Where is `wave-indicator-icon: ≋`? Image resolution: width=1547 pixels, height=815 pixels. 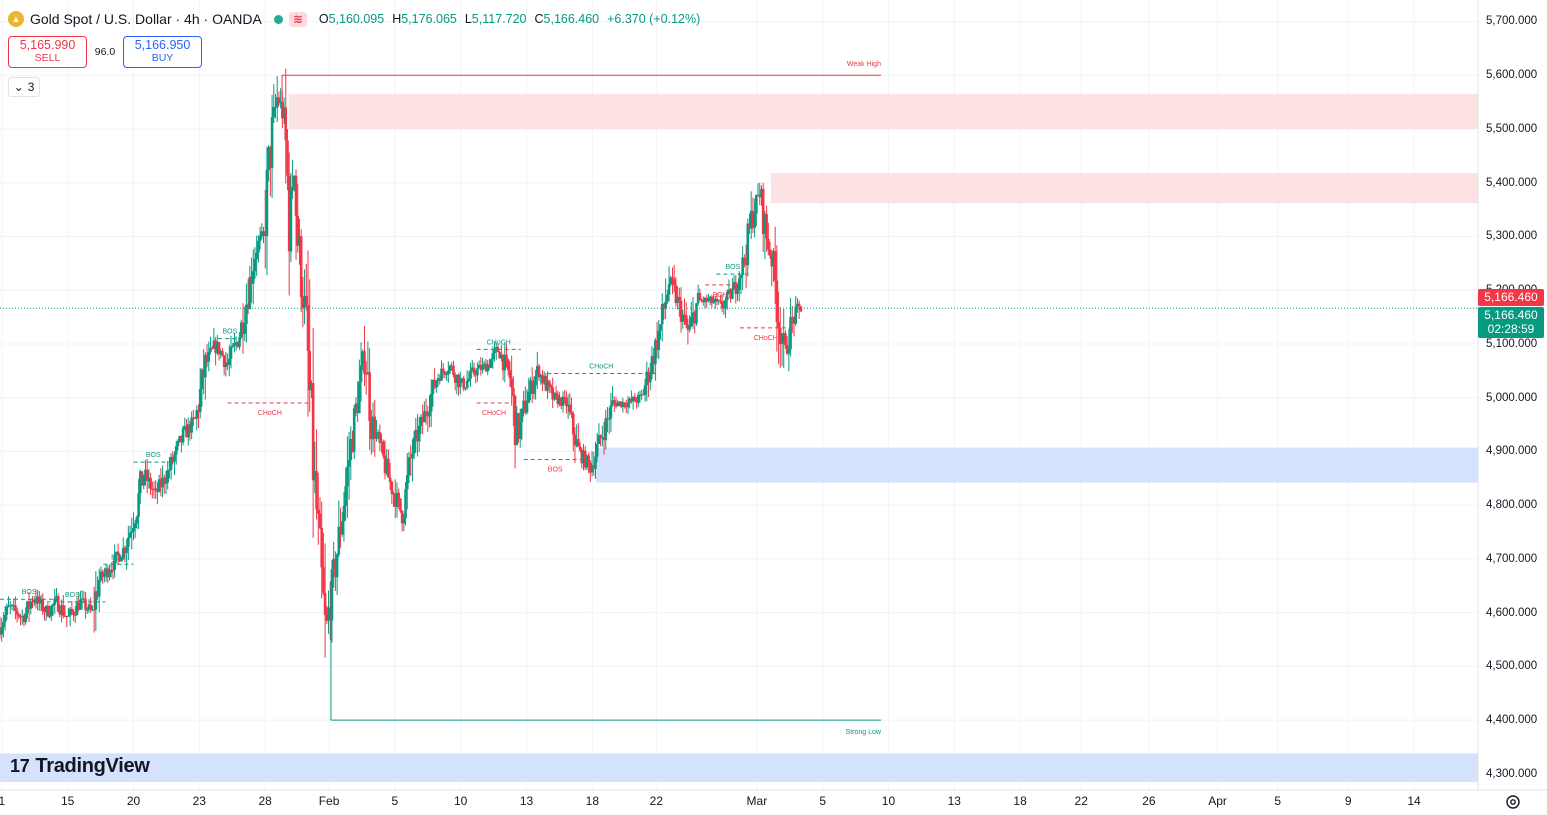
wave-indicator-icon: ≋ is located at coordinates (297, 19).